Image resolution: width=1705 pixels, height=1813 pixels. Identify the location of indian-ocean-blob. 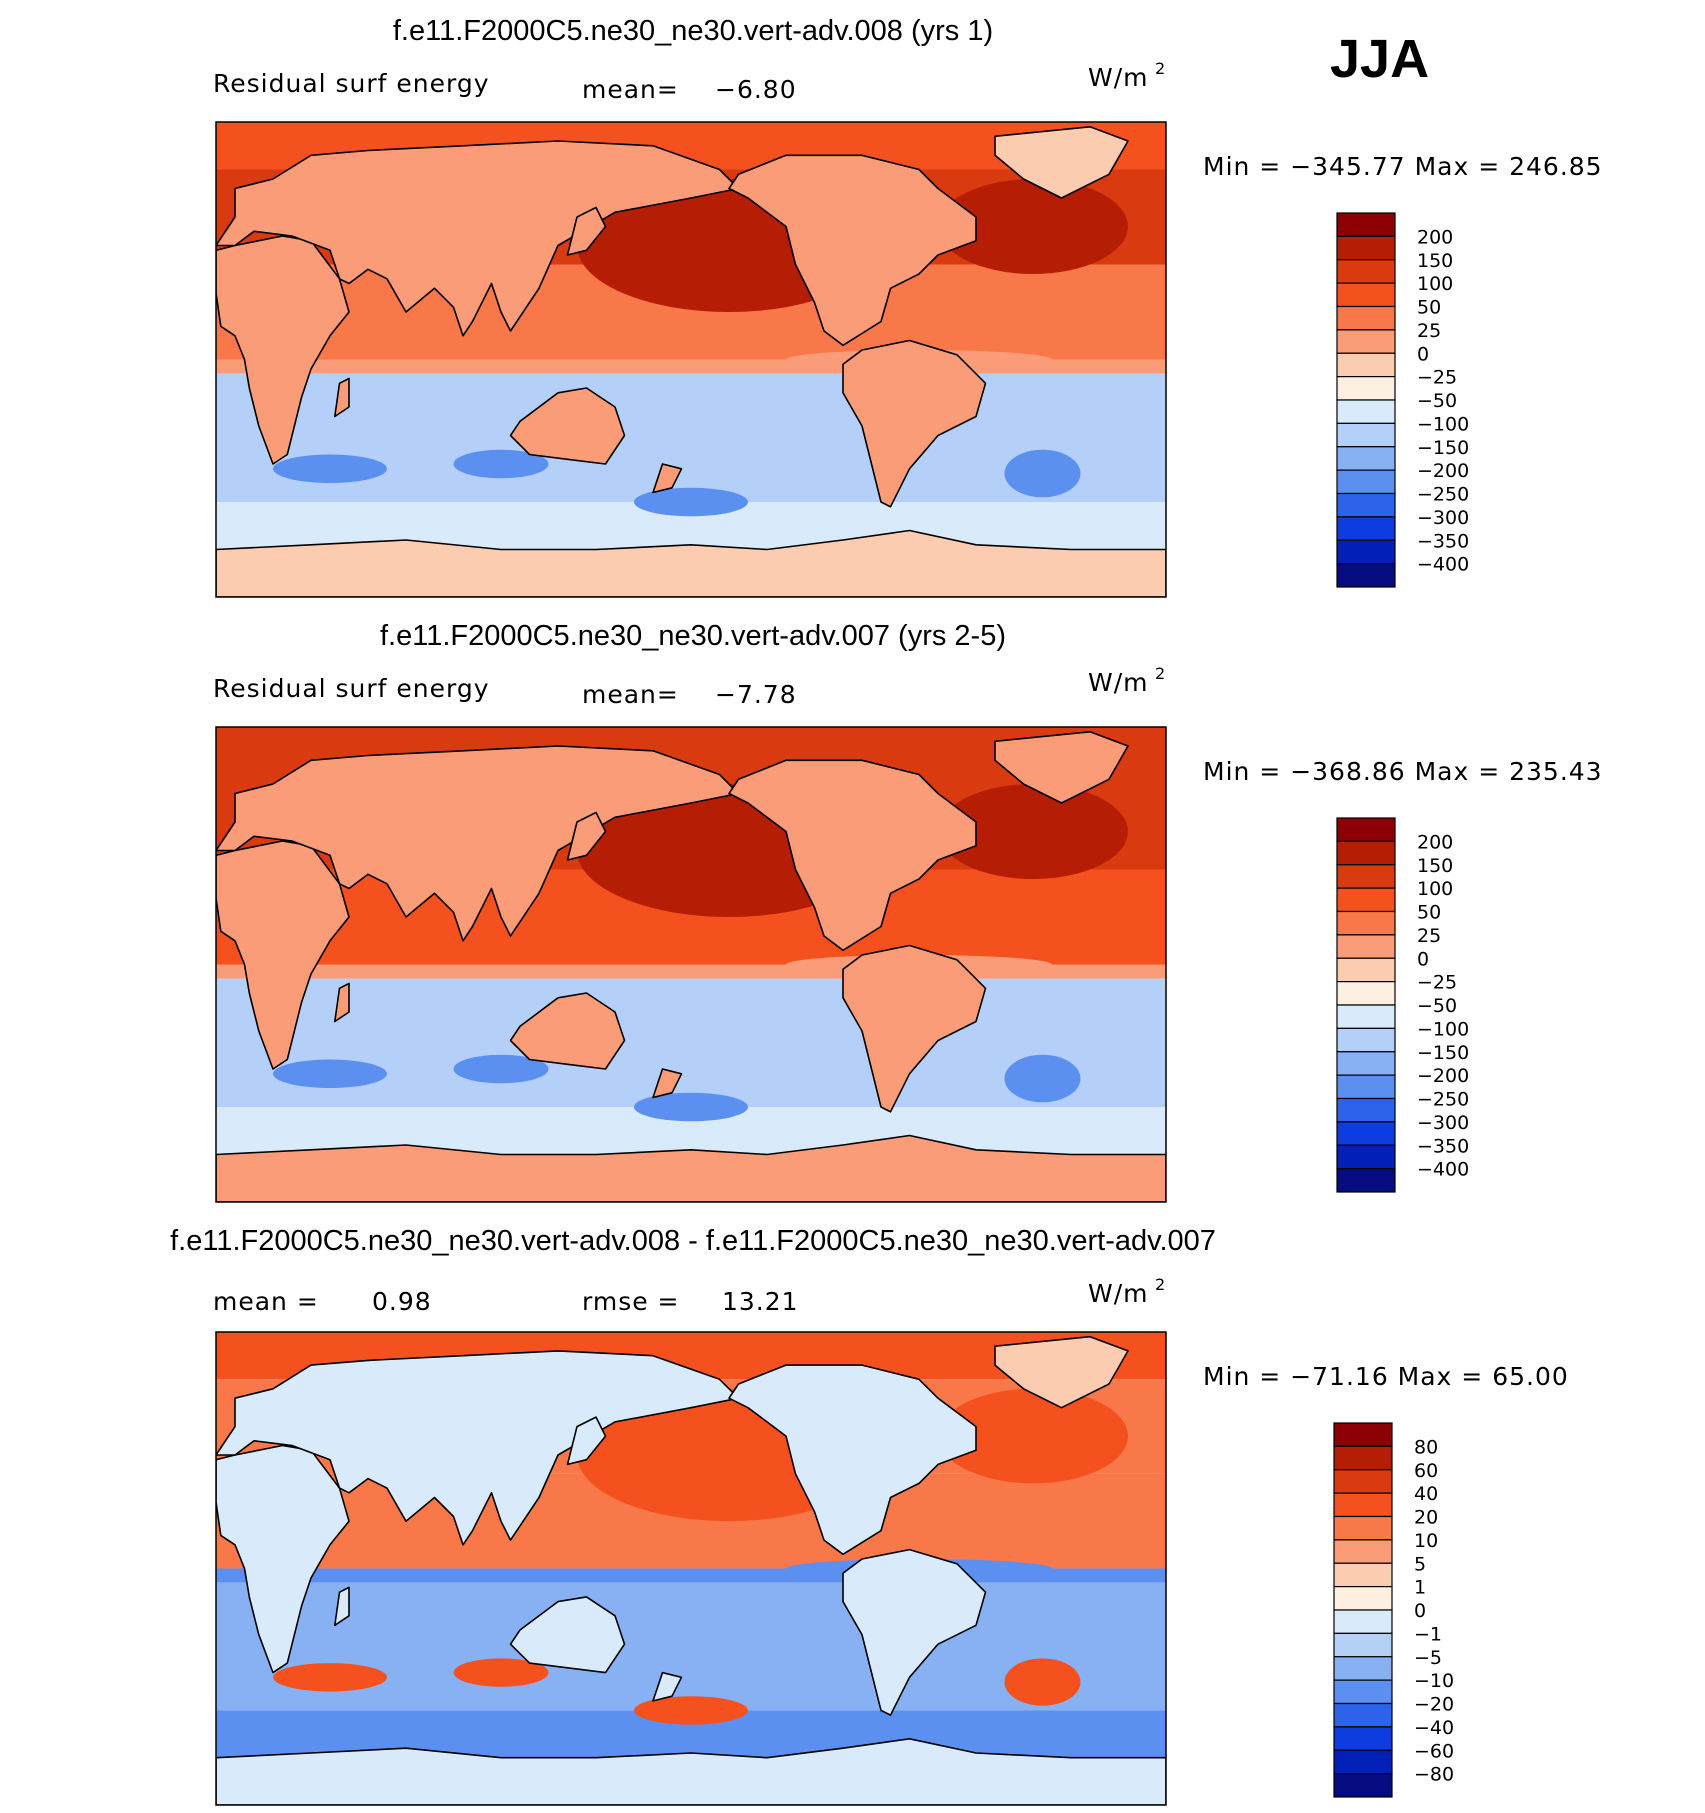
(330, 1677).